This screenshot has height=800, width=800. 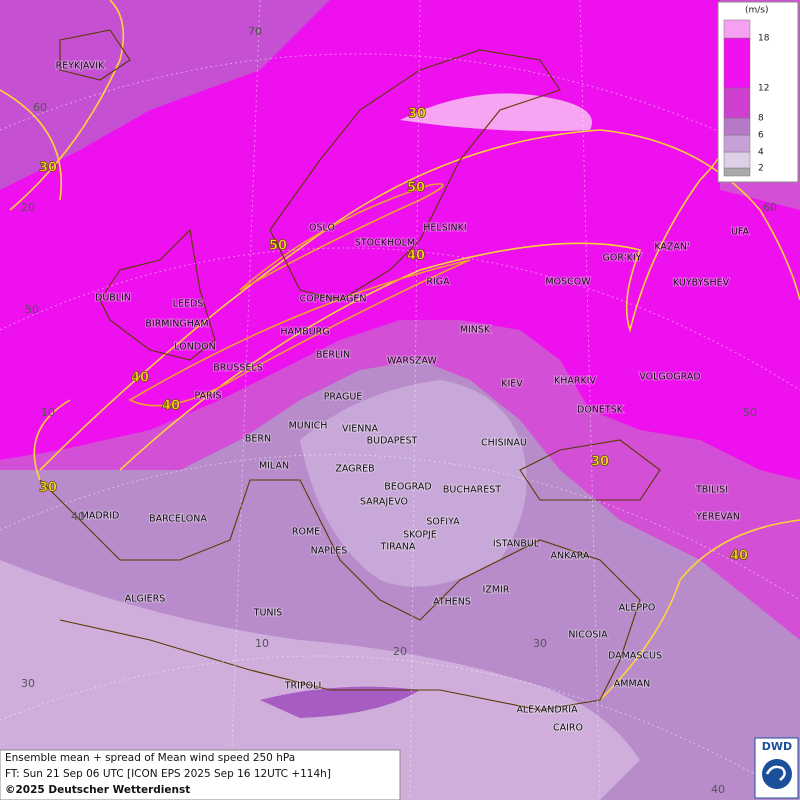 I want to click on logo: DWD, so click(x=776, y=768).